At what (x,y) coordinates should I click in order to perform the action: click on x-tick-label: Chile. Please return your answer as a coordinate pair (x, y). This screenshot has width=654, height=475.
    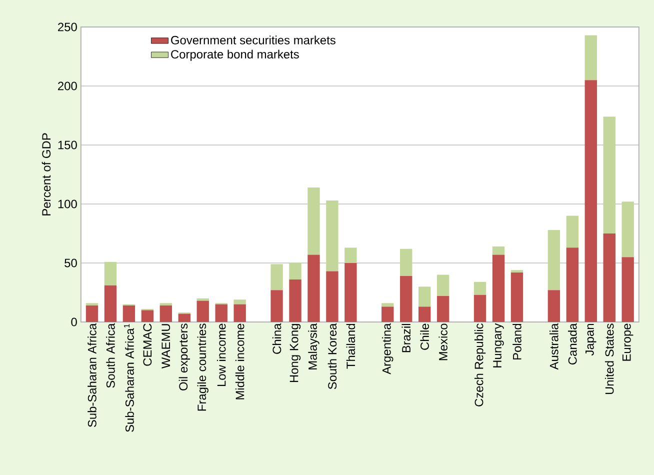
    Looking at the image, I should click on (424, 337).